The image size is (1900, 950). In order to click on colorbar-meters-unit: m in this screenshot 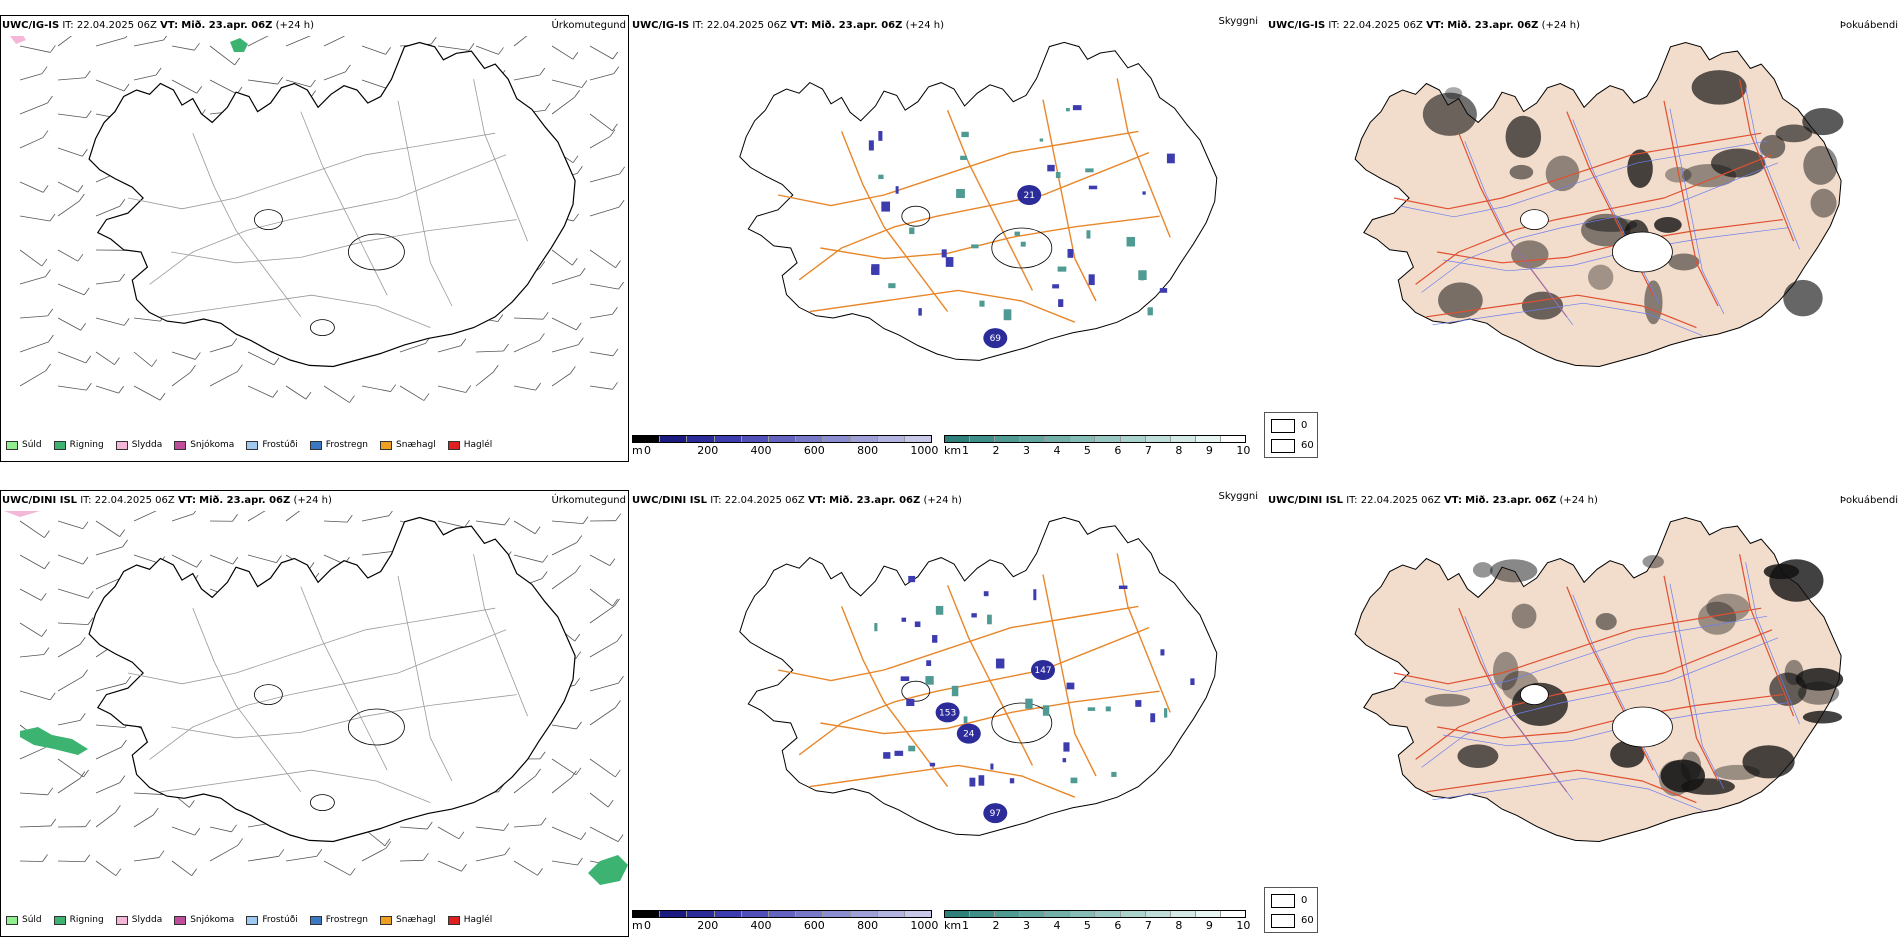, I will do `click(637, 450)`.